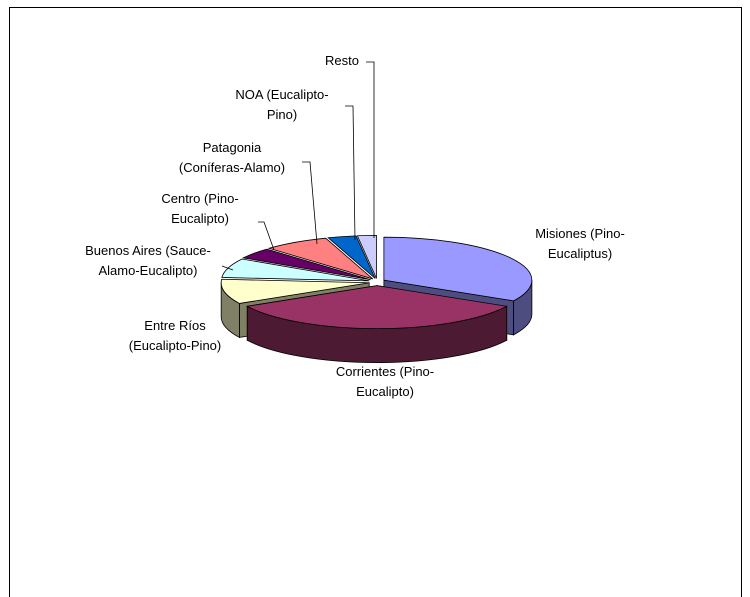 The image size is (750, 597). Describe the element at coordinates (148, 260) in the screenshot. I see `slice-label: Buenos Aires (Sauce-Alamo-Eucalipto)` at that location.